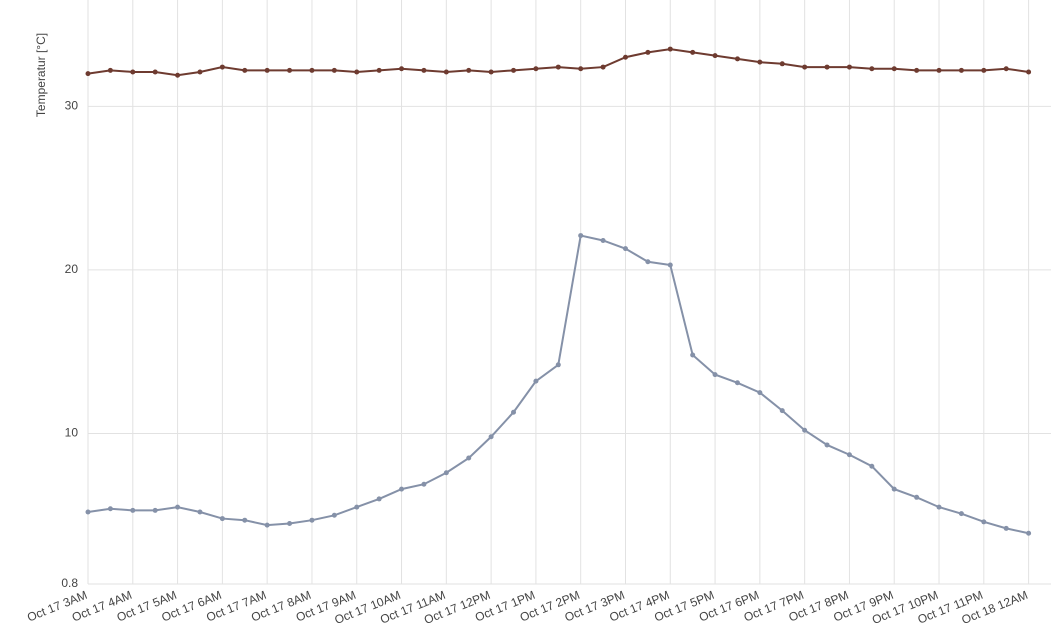  What do you see at coordinates (72, 106) in the screenshot?
I see `y-tick-label: 30` at bounding box center [72, 106].